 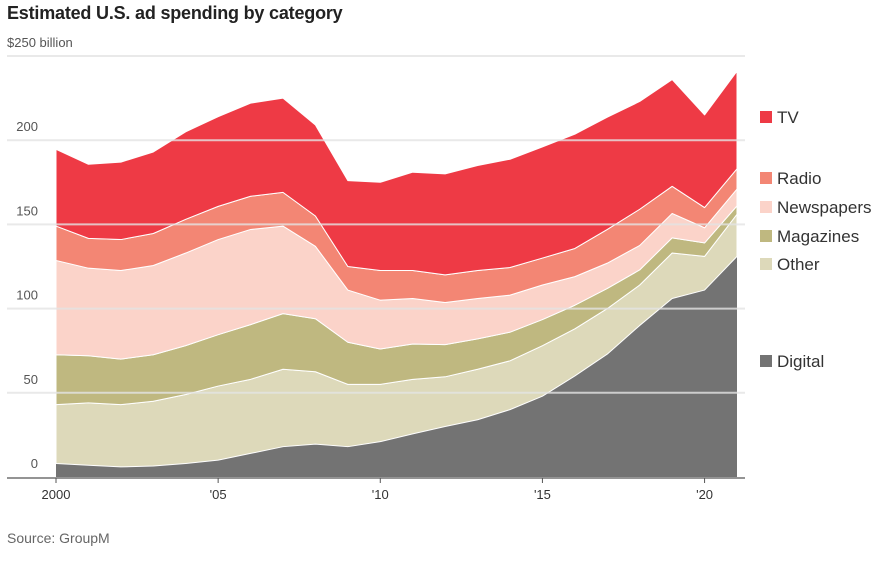 I want to click on legend-label-digital: Digital, so click(x=800, y=361).